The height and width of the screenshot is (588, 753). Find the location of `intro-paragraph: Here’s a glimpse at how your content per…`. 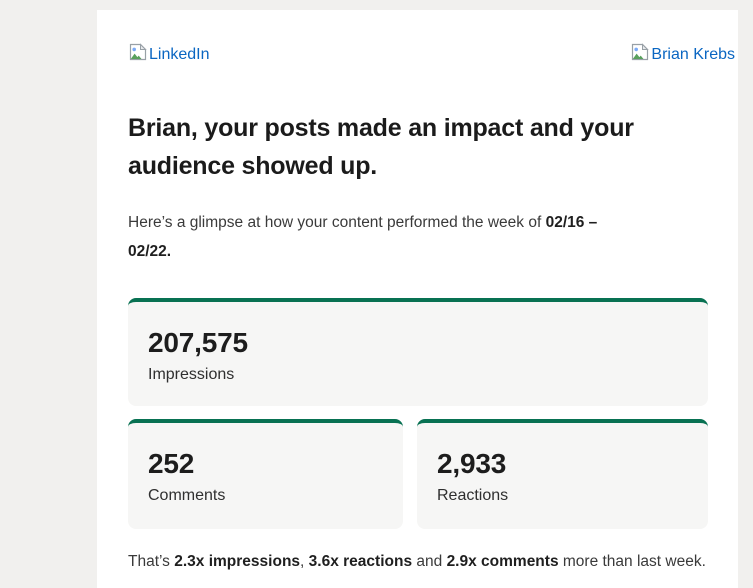

intro-paragraph: Here’s a glimpse at how your content per… is located at coordinates (418, 237).